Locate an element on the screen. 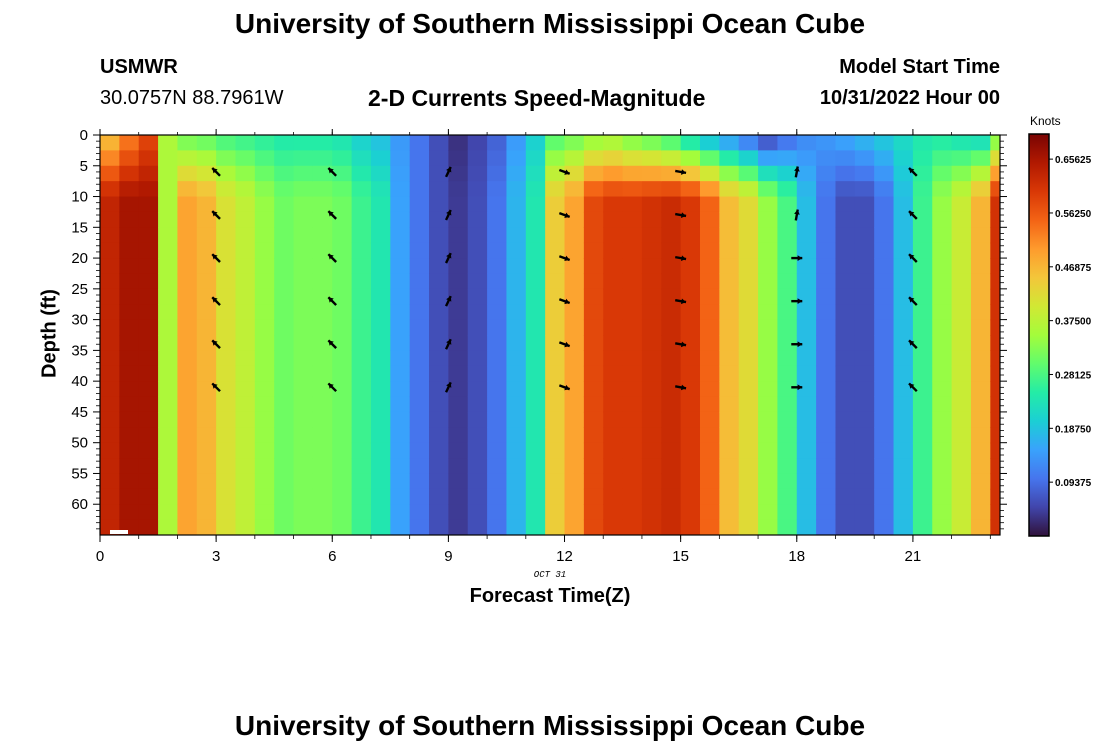 The width and height of the screenshot is (1100, 750). y-tick-label: 35 is located at coordinates (79, 350).